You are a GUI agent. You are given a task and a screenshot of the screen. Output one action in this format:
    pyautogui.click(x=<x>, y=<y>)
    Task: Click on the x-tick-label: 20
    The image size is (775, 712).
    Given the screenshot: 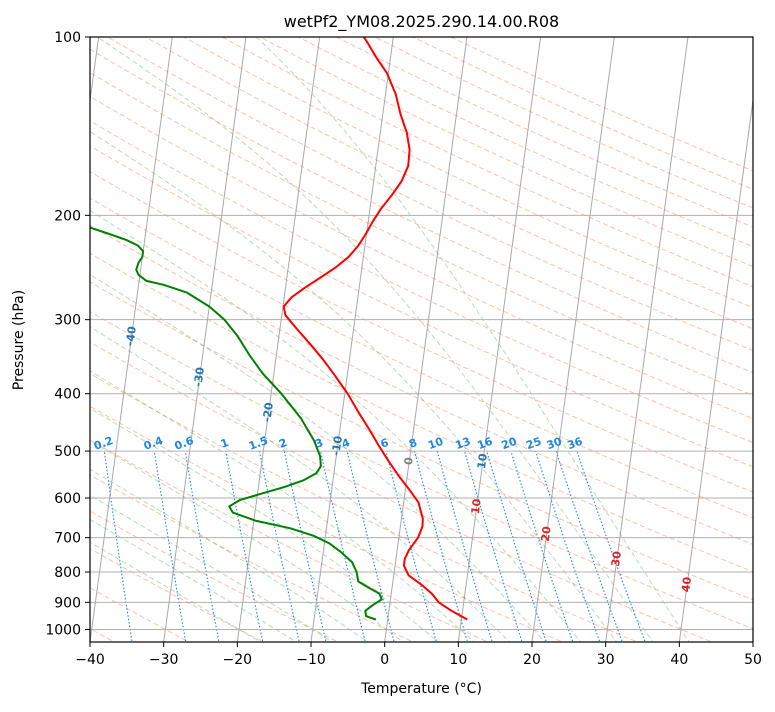 What is the action you would take?
    pyautogui.click(x=532, y=660)
    